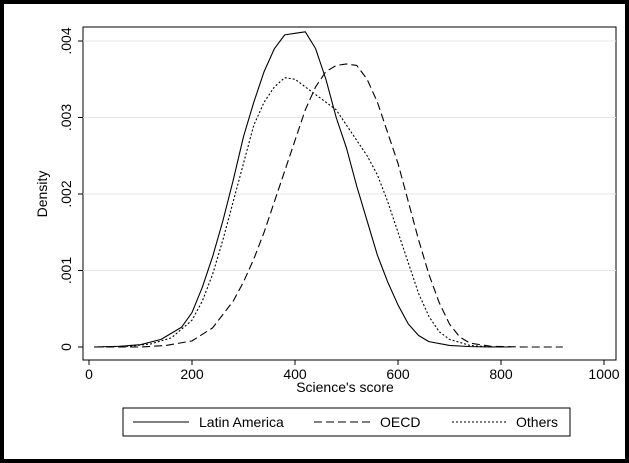  Describe the element at coordinates (501, 374) in the screenshot. I see `x-tick-label: 800` at that location.